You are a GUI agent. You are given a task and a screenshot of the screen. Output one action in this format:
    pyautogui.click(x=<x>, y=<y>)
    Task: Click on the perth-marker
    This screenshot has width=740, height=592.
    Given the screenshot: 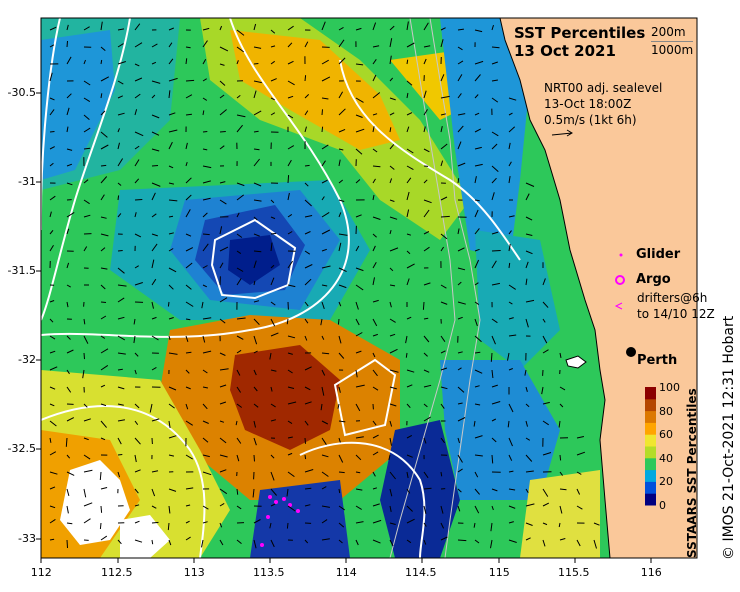 What is the action you would take?
    pyautogui.click(x=631, y=352)
    